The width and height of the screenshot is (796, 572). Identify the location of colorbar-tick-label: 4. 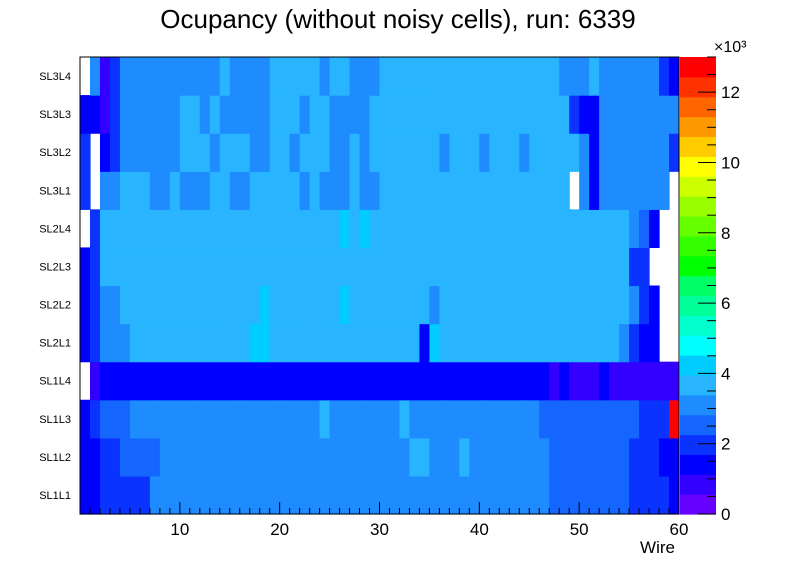
(725, 373).